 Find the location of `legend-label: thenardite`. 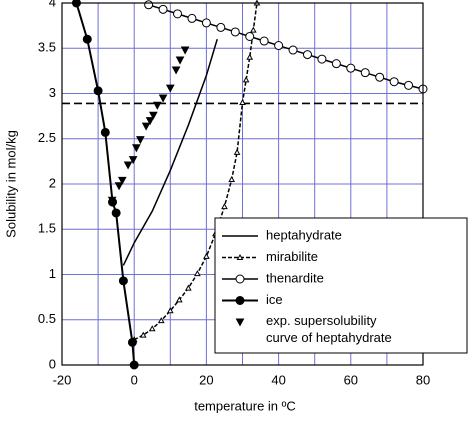

legend-label: thenardite is located at coordinates (295, 277).